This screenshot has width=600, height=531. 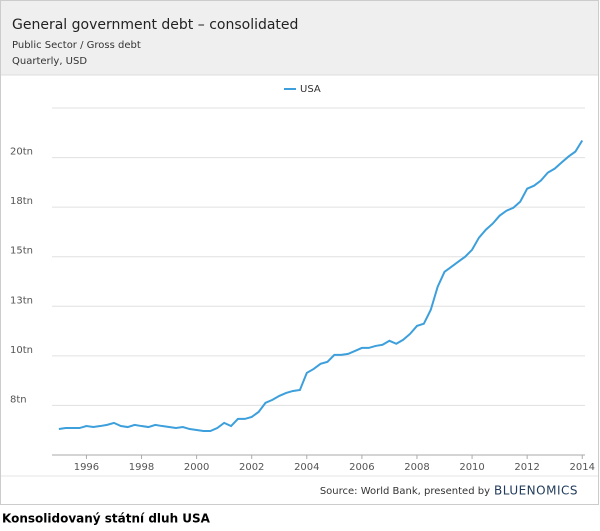 What do you see at coordinates (49, 61) in the screenshot?
I see `frequency-note: Quarterly, USD` at bounding box center [49, 61].